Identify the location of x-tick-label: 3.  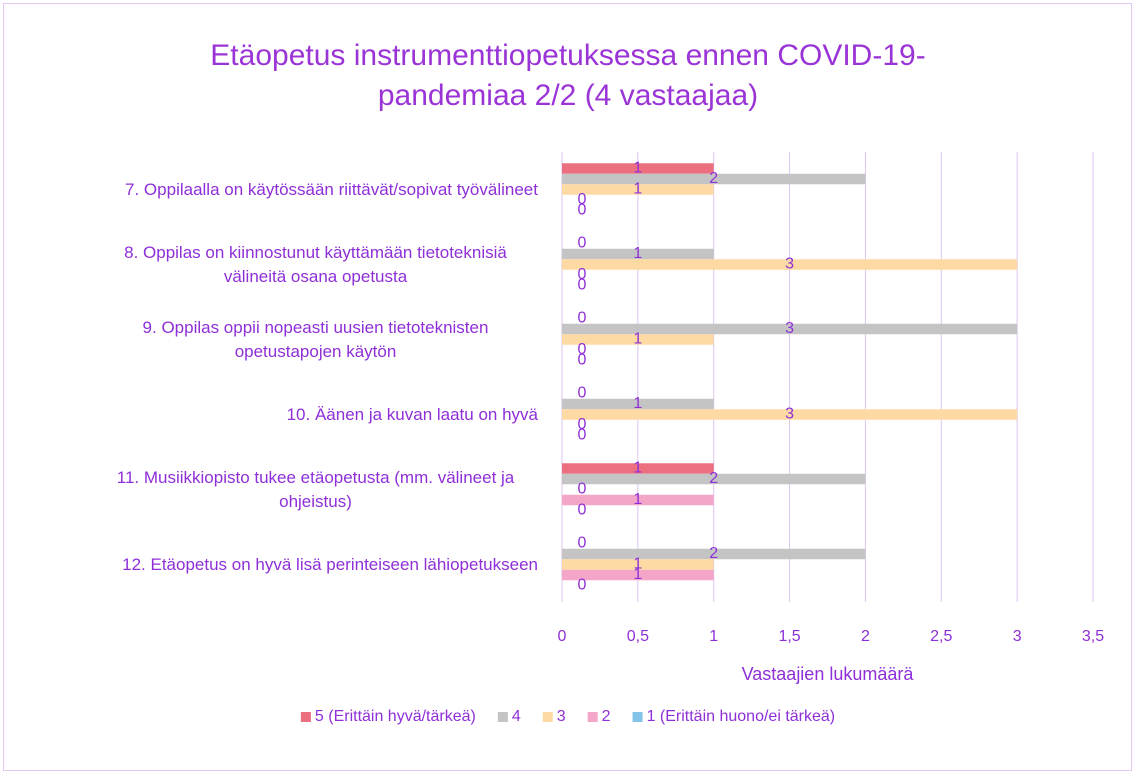
(1017, 636).